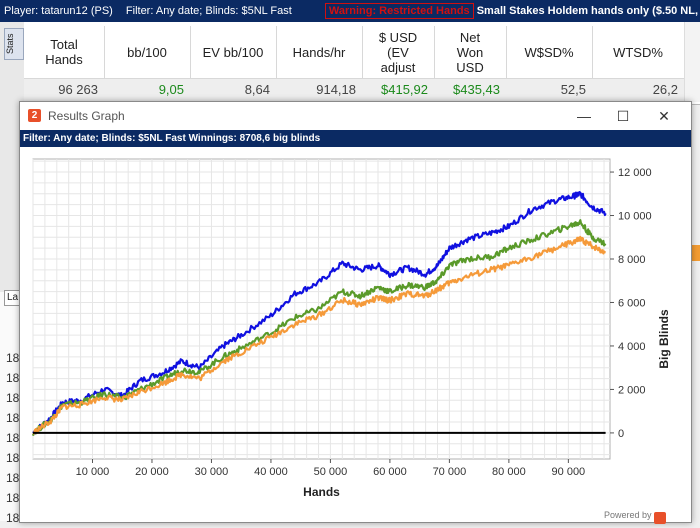 The height and width of the screenshot is (528, 700). What do you see at coordinates (78, 89) in the screenshot?
I see `stat-cell: 96 263` at bounding box center [78, 89].